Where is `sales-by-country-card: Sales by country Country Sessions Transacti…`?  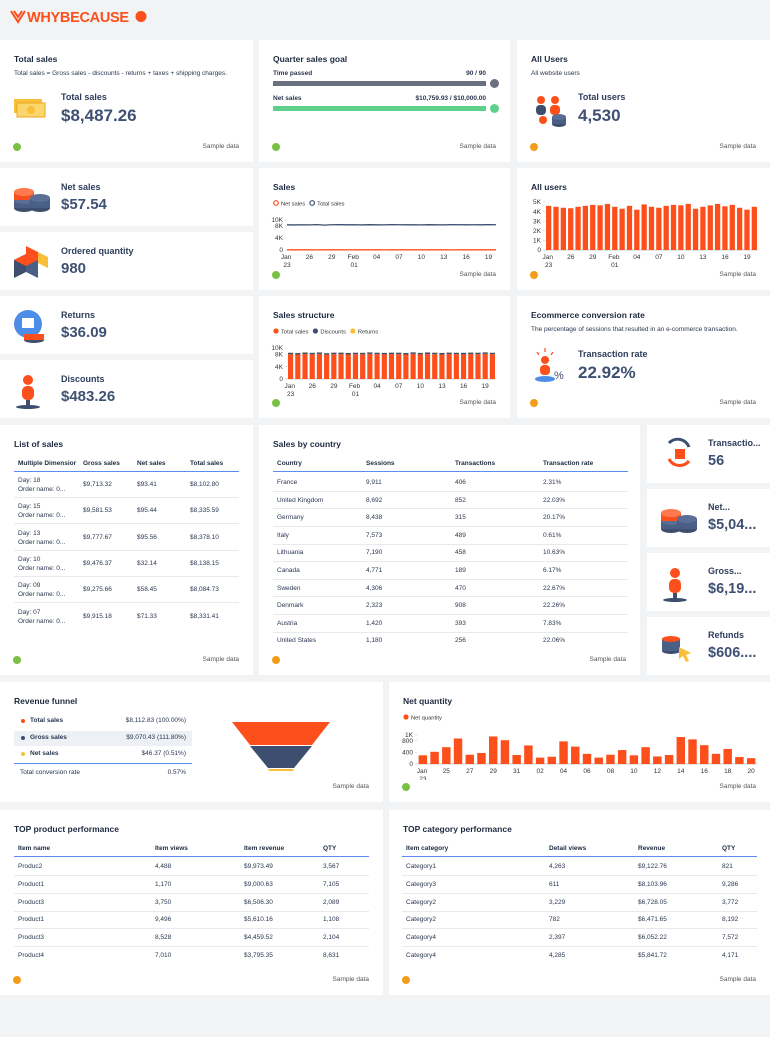 sales-by-country-card: Sales by country Country Sessions Transacti… is located at coordinates (449, 550).